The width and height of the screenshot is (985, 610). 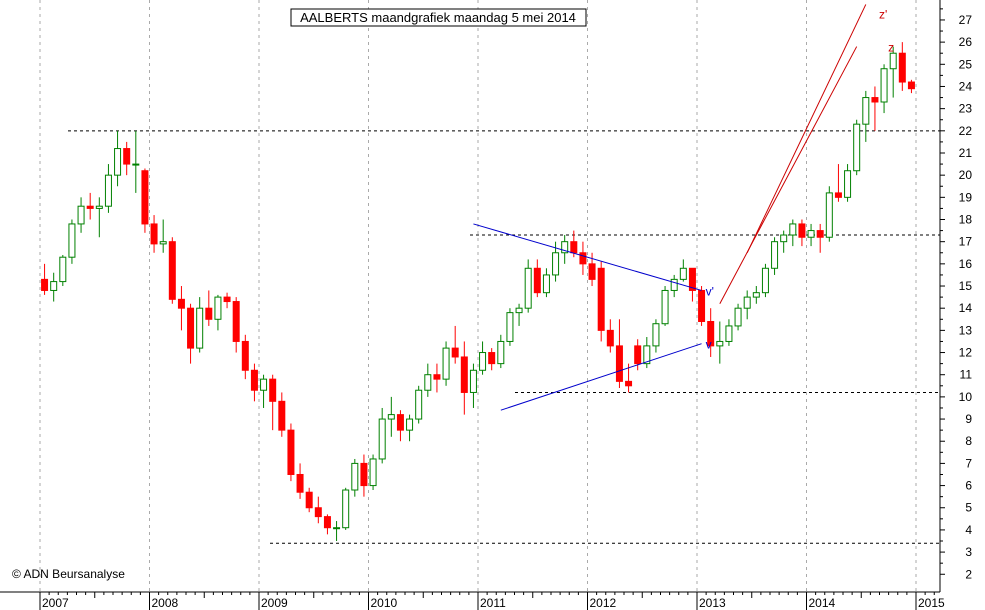 What do you see at coordinates (966, 308) in the screenshot?
I see `y-tick-label: 14` at bounding box center [966, 308].